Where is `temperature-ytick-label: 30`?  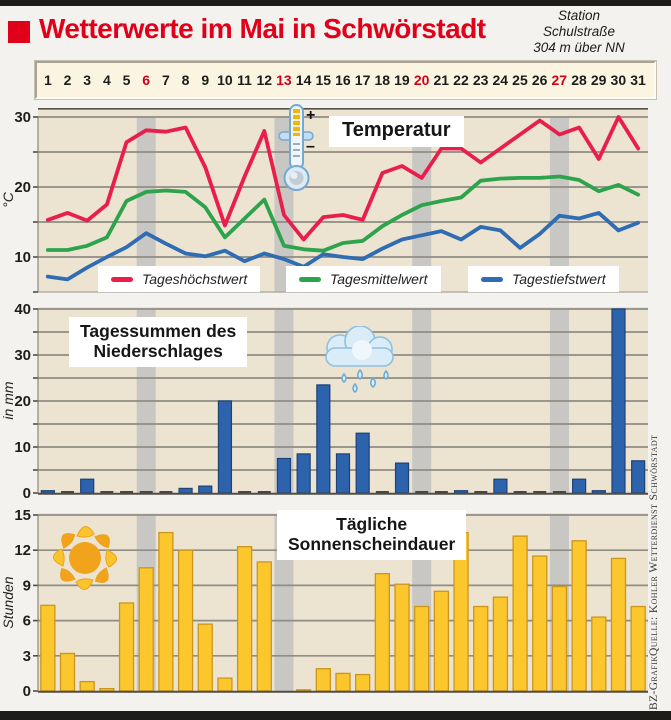 temperature-ytick-label: 30 is located at coordinates (22, 117).